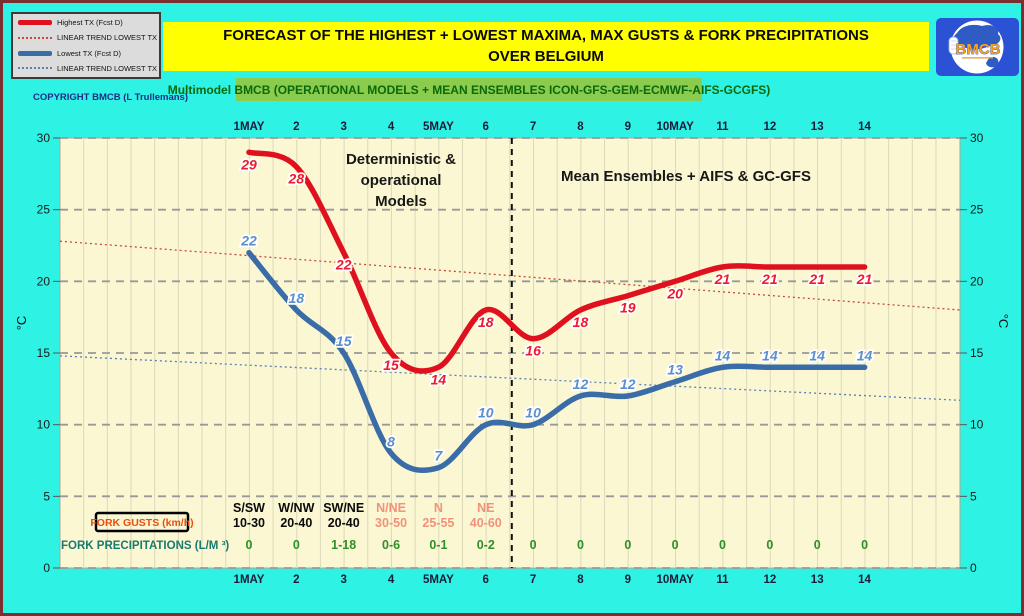 The image size is (1024, 616). I want to click on gust-range: 10-30, so click(249, 523).